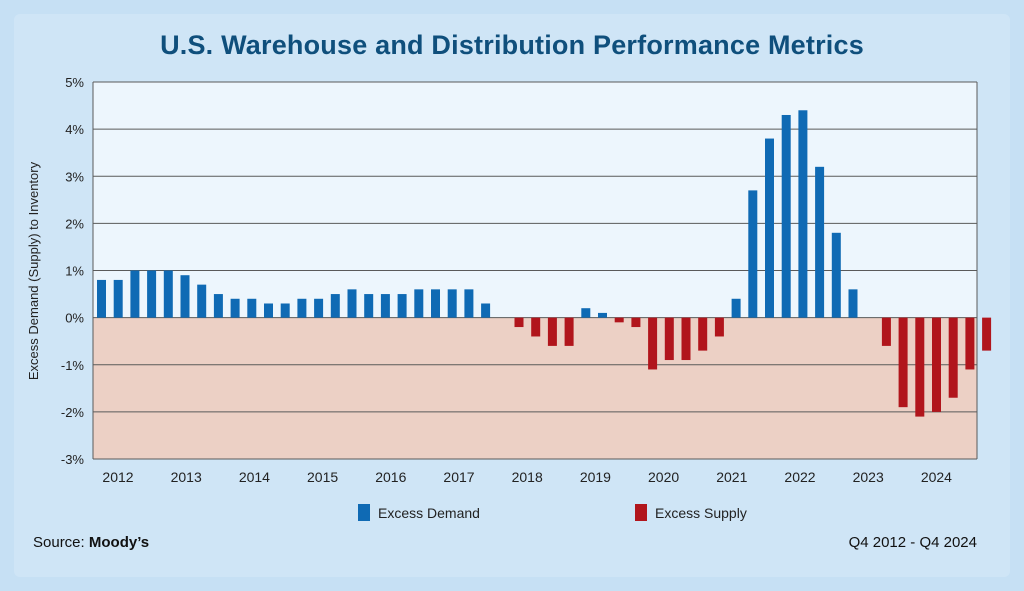  Describe the element at coordinates (73, 412) in the screenshot. I see `y-tick-label: -2%` at that location.